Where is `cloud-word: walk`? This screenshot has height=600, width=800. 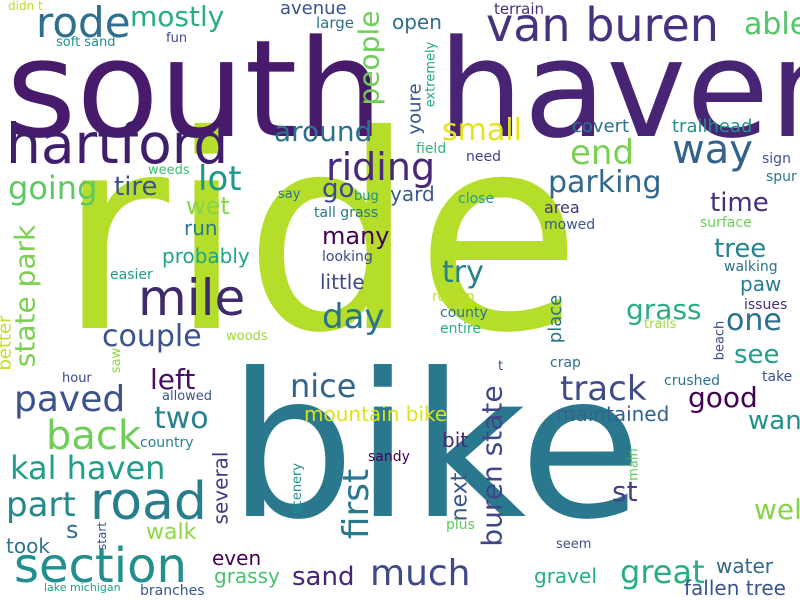
cloud-word: walk is located at coordinates (171, 532).